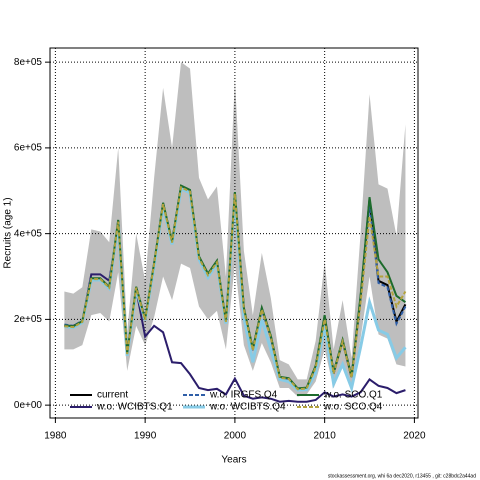 This screenshot has width=480, height=480. Describe the element at coordinates (243, 395) in the screenshot. I see `legend-label: w.o. IRGFS.Q4` at that location.